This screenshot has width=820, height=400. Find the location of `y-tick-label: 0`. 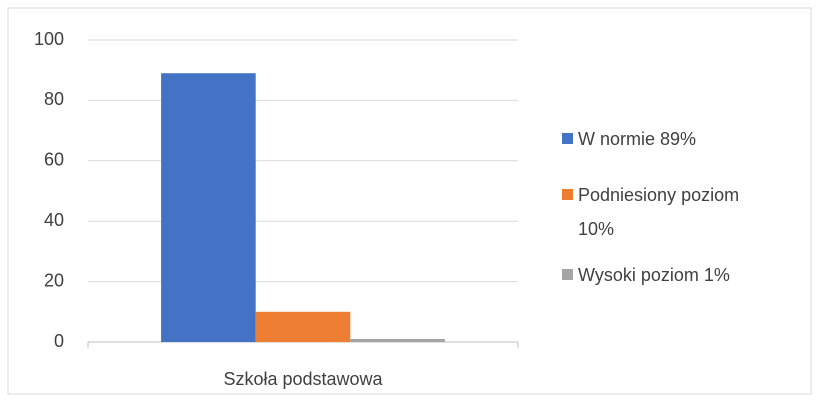

y-tick-label: 0 is located at coordinates (59, 341).